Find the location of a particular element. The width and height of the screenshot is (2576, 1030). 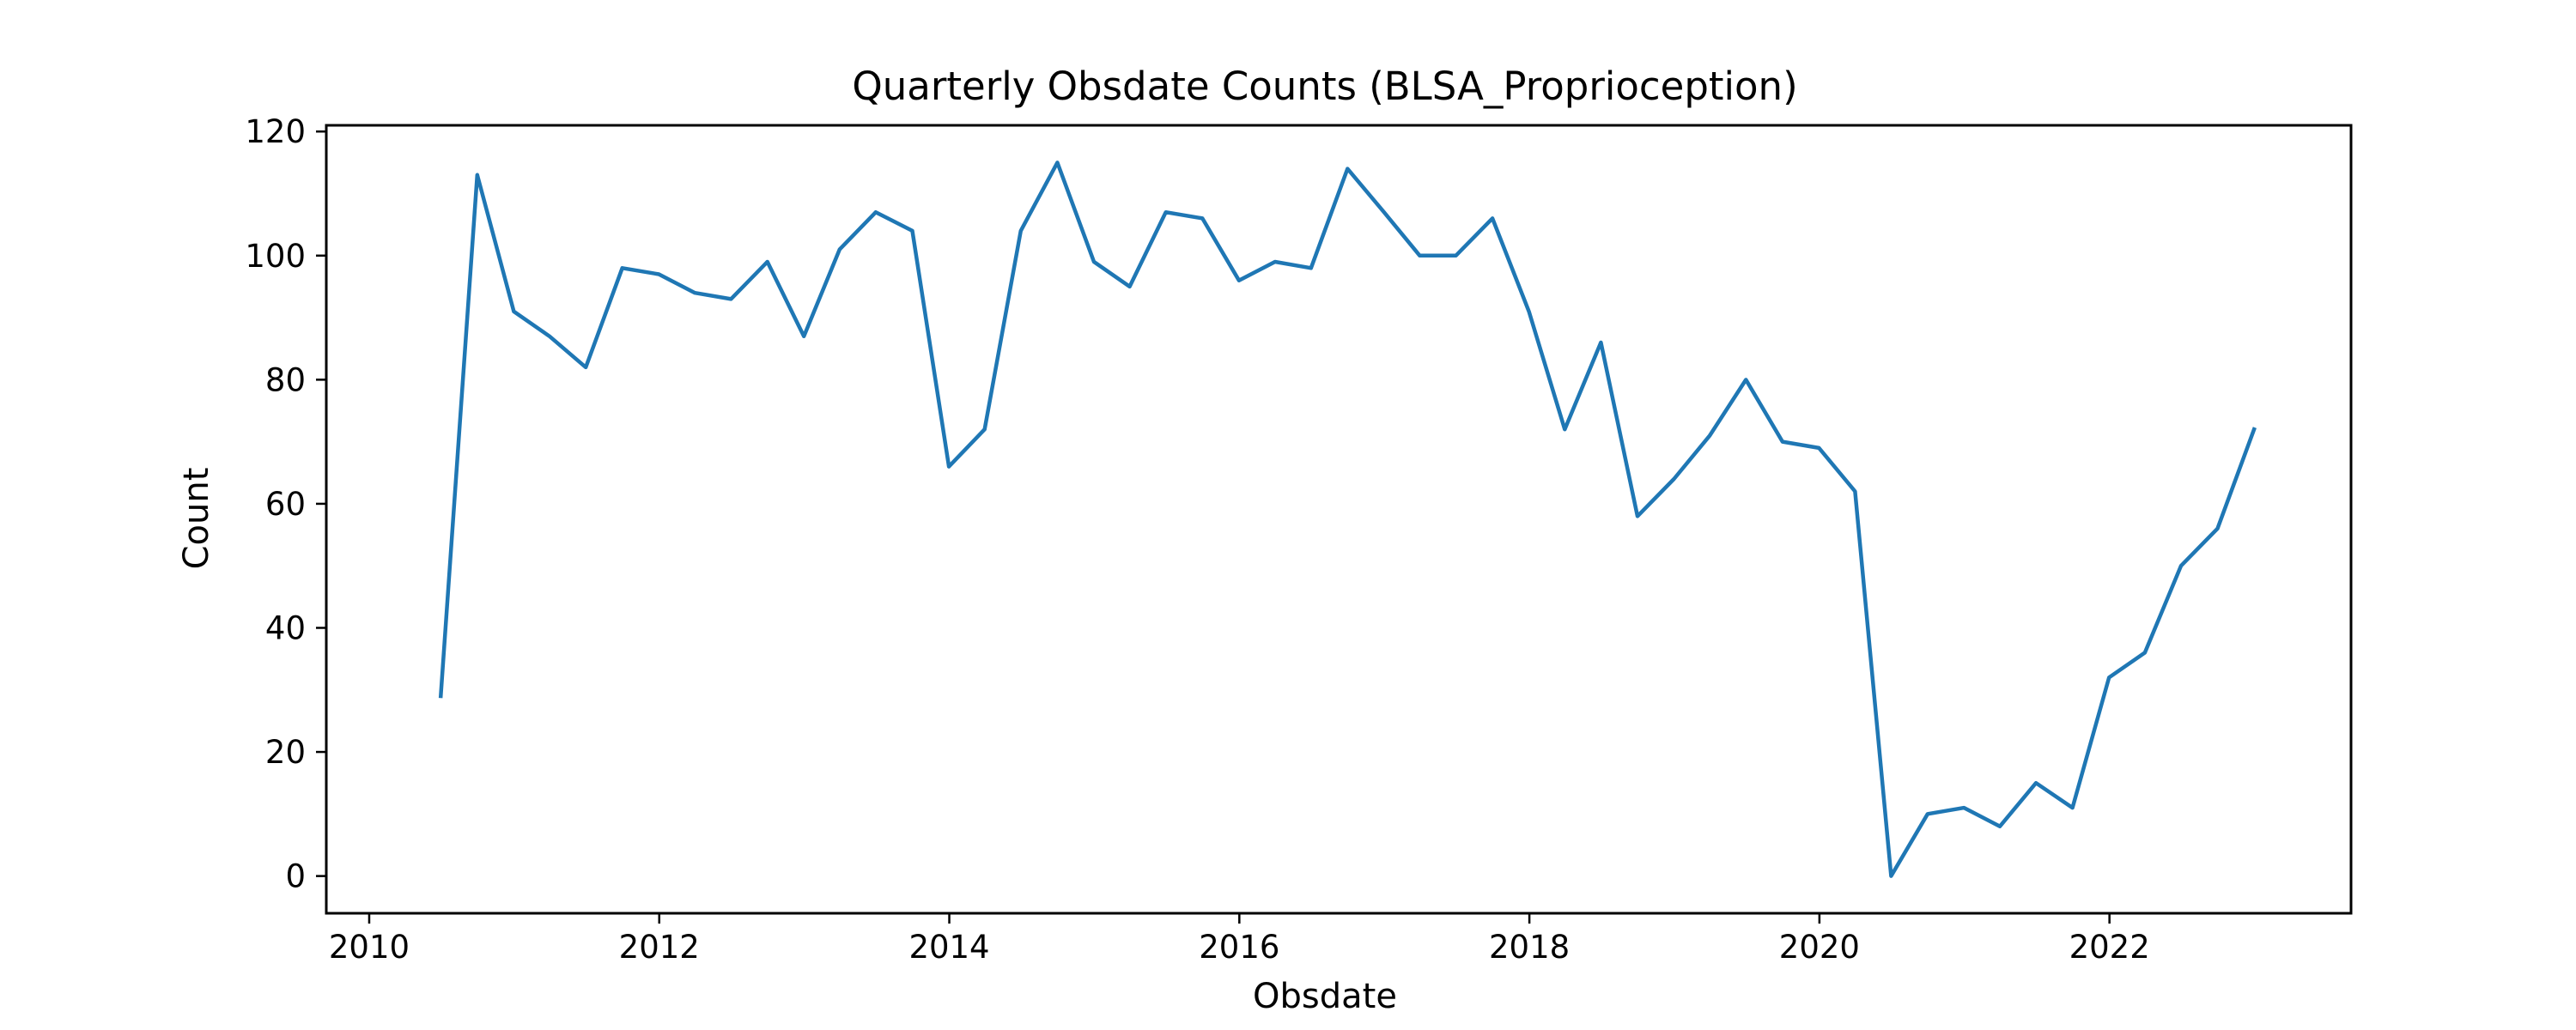

x-tick-label: 2010 is located at coordinates (369, 947).